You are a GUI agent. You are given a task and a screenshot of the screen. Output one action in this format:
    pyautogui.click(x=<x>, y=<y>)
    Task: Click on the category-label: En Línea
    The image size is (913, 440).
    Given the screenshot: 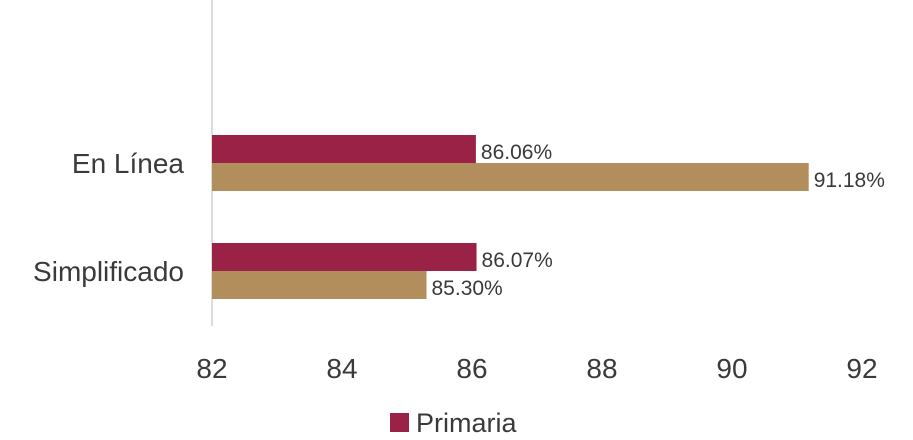 What is the action you would take?
    pyautogui.click(x=128, y=163)
    